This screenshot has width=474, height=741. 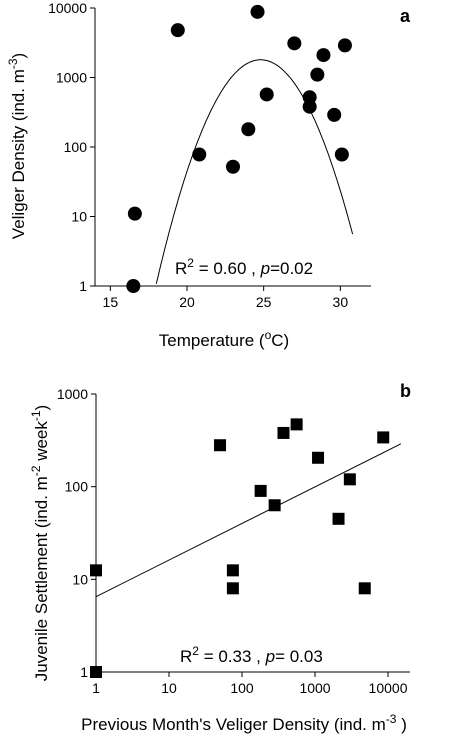 I want to click on panel-b-x-tick-label: 10000, so click(x=388, y=688).